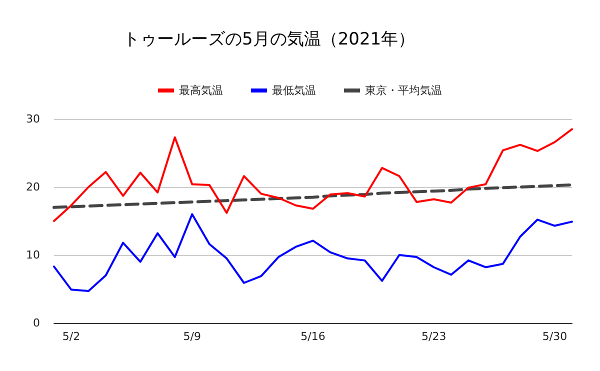 The height and width of the screenshot is (371, 600). I want to click on x-tick-label: 5/23, so click(434, 336).